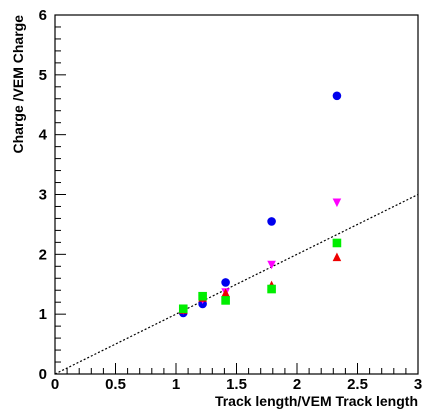 The height and width of the screenshot is (413, 425). I want to click on x-tick-label: 0.5, so click(115, 384).